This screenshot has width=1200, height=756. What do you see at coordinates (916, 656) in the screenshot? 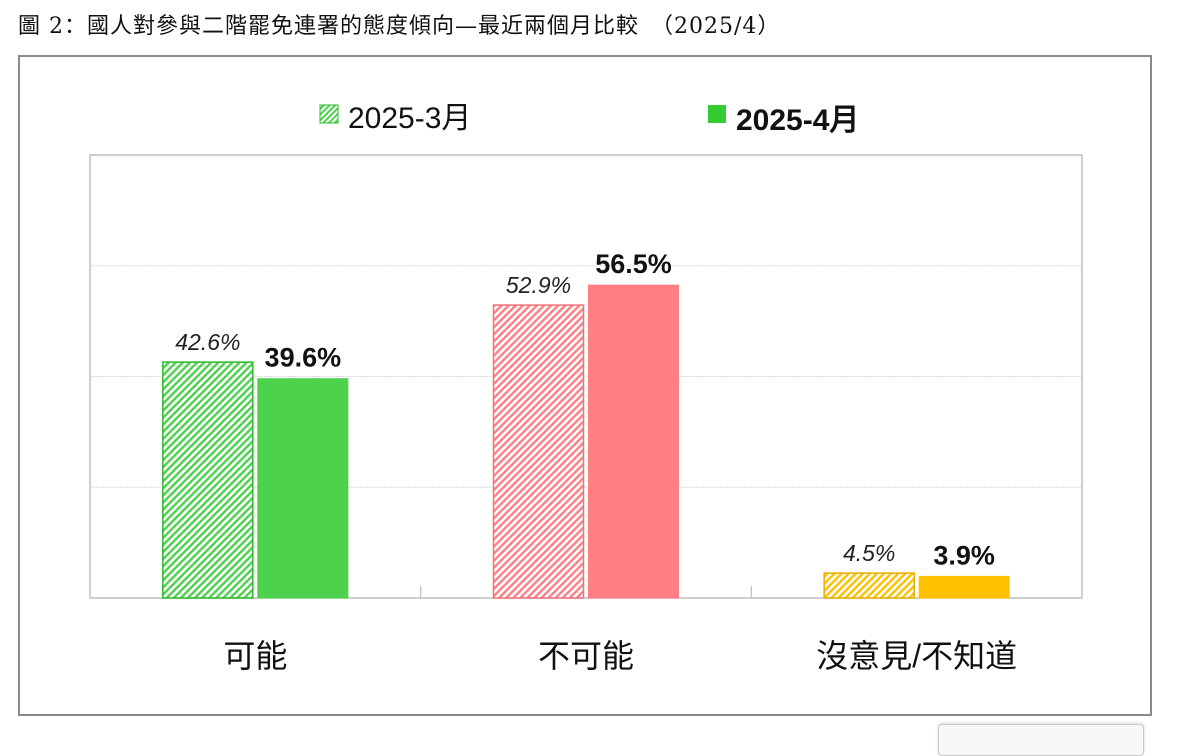
I see `category-label: 沒意見/不知道` at bounding box center [916, 656].